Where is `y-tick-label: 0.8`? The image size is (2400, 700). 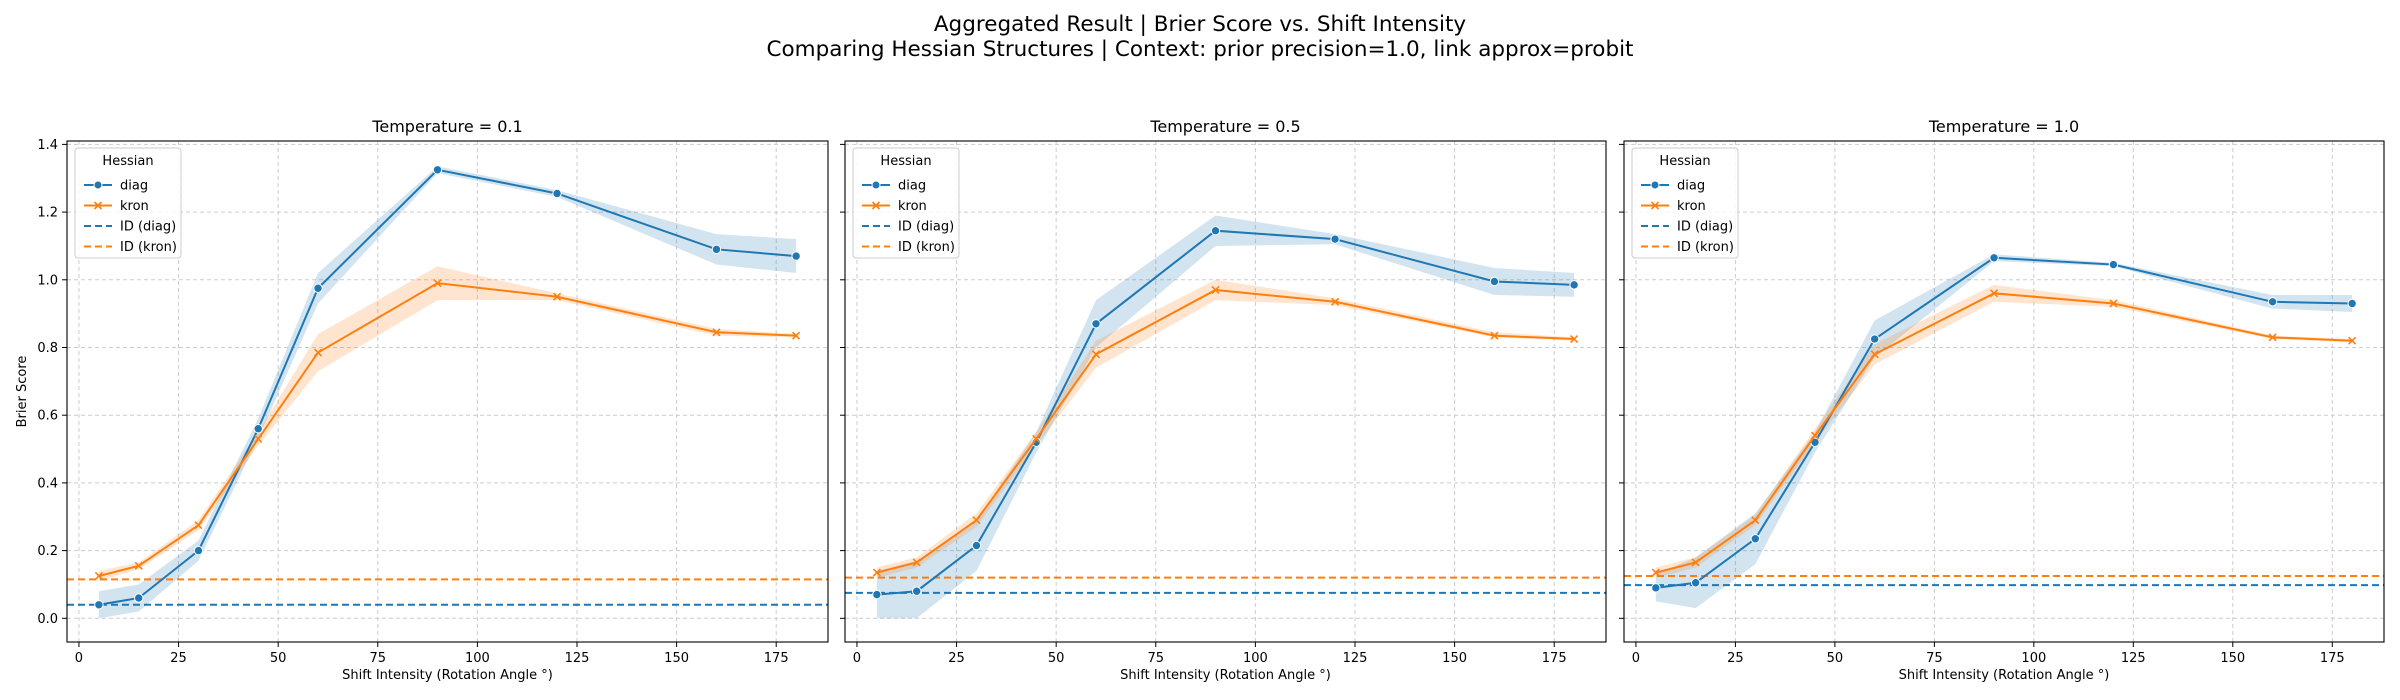 y-tick-label: 0.8 is located at coordinates (47, 348).